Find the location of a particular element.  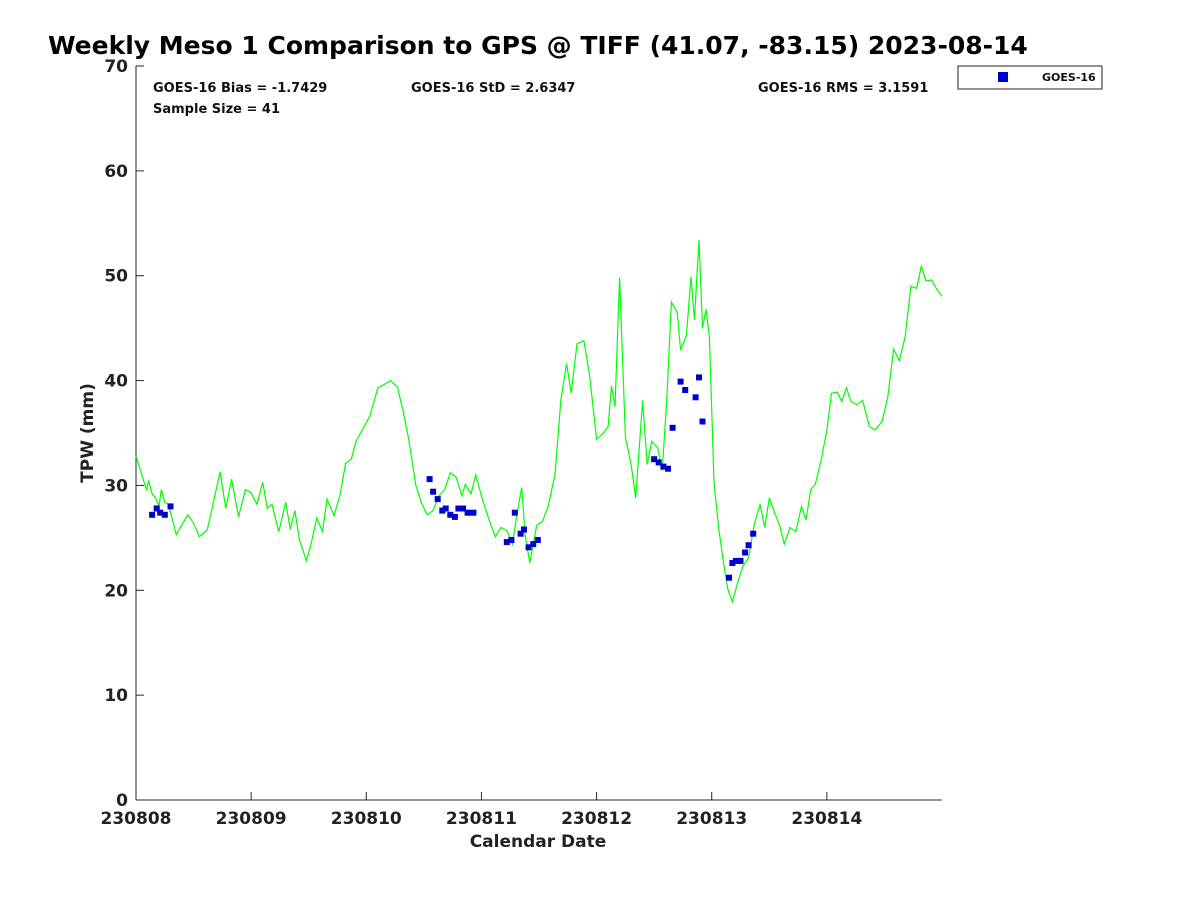

legend-box is located at coordinates (1030, 77).